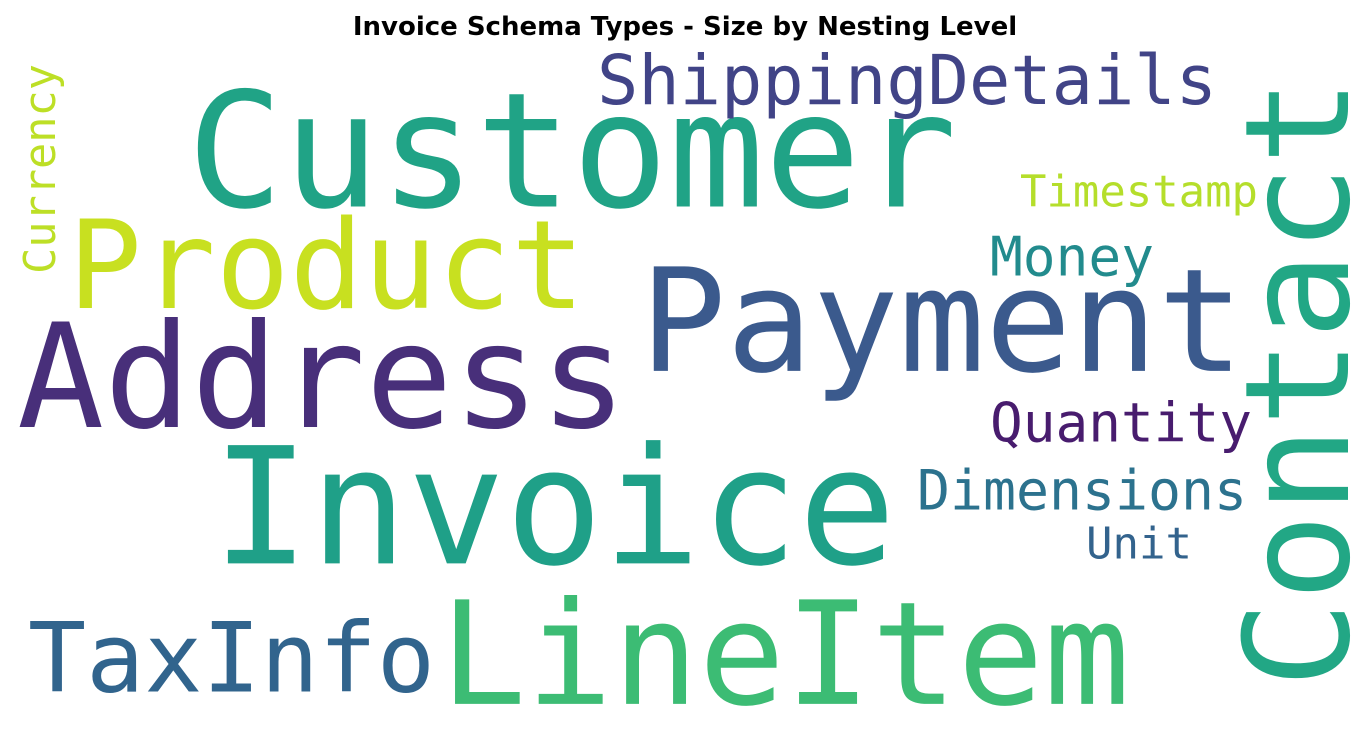  Describe the element at coordinates (942, 321) in the screenshot. I see `word-payment: Payment` at that location.